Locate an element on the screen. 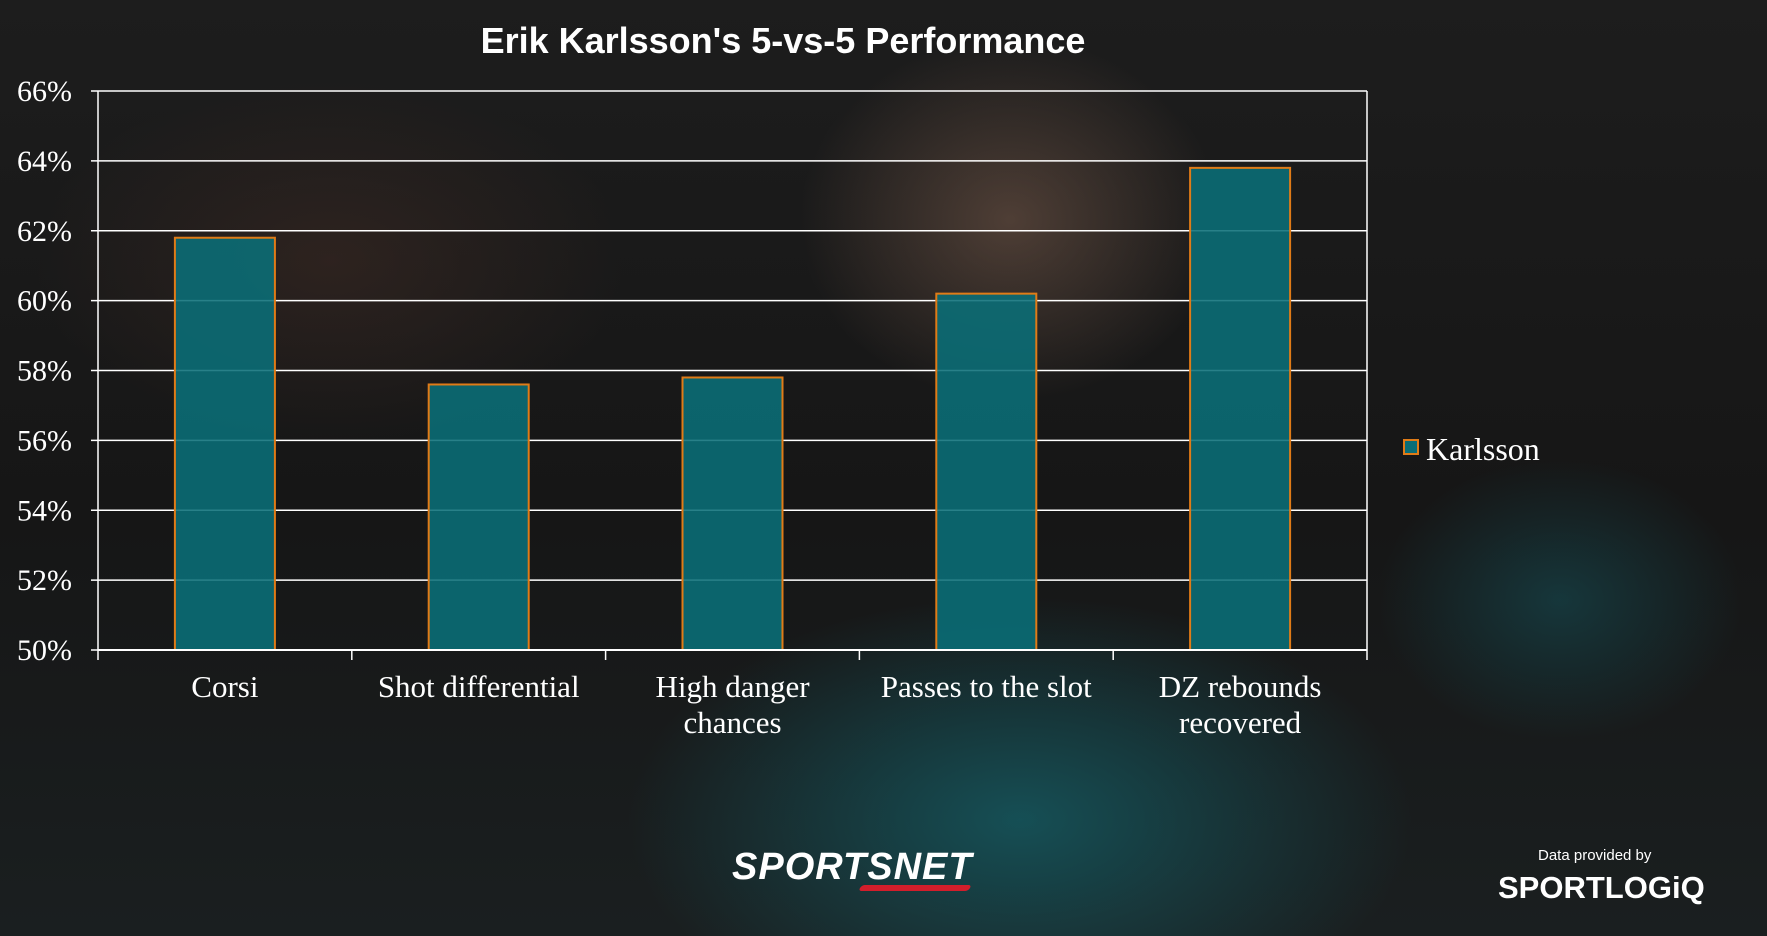 Image resolution: width=1767 pixels, height=936 pixels. legend-swatch is located at coordinates (1411, 447).